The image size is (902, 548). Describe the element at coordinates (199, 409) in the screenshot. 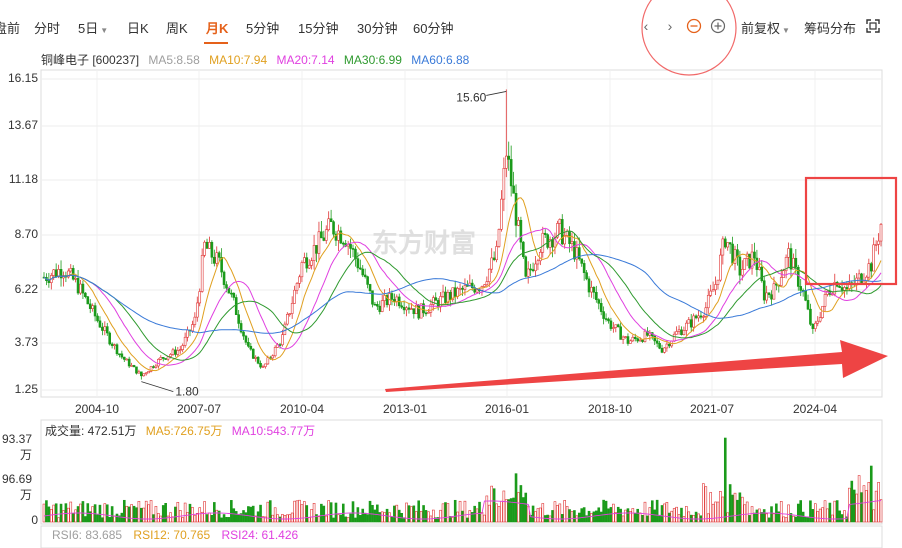

I see `time-xtick: 2007-07` at that location.